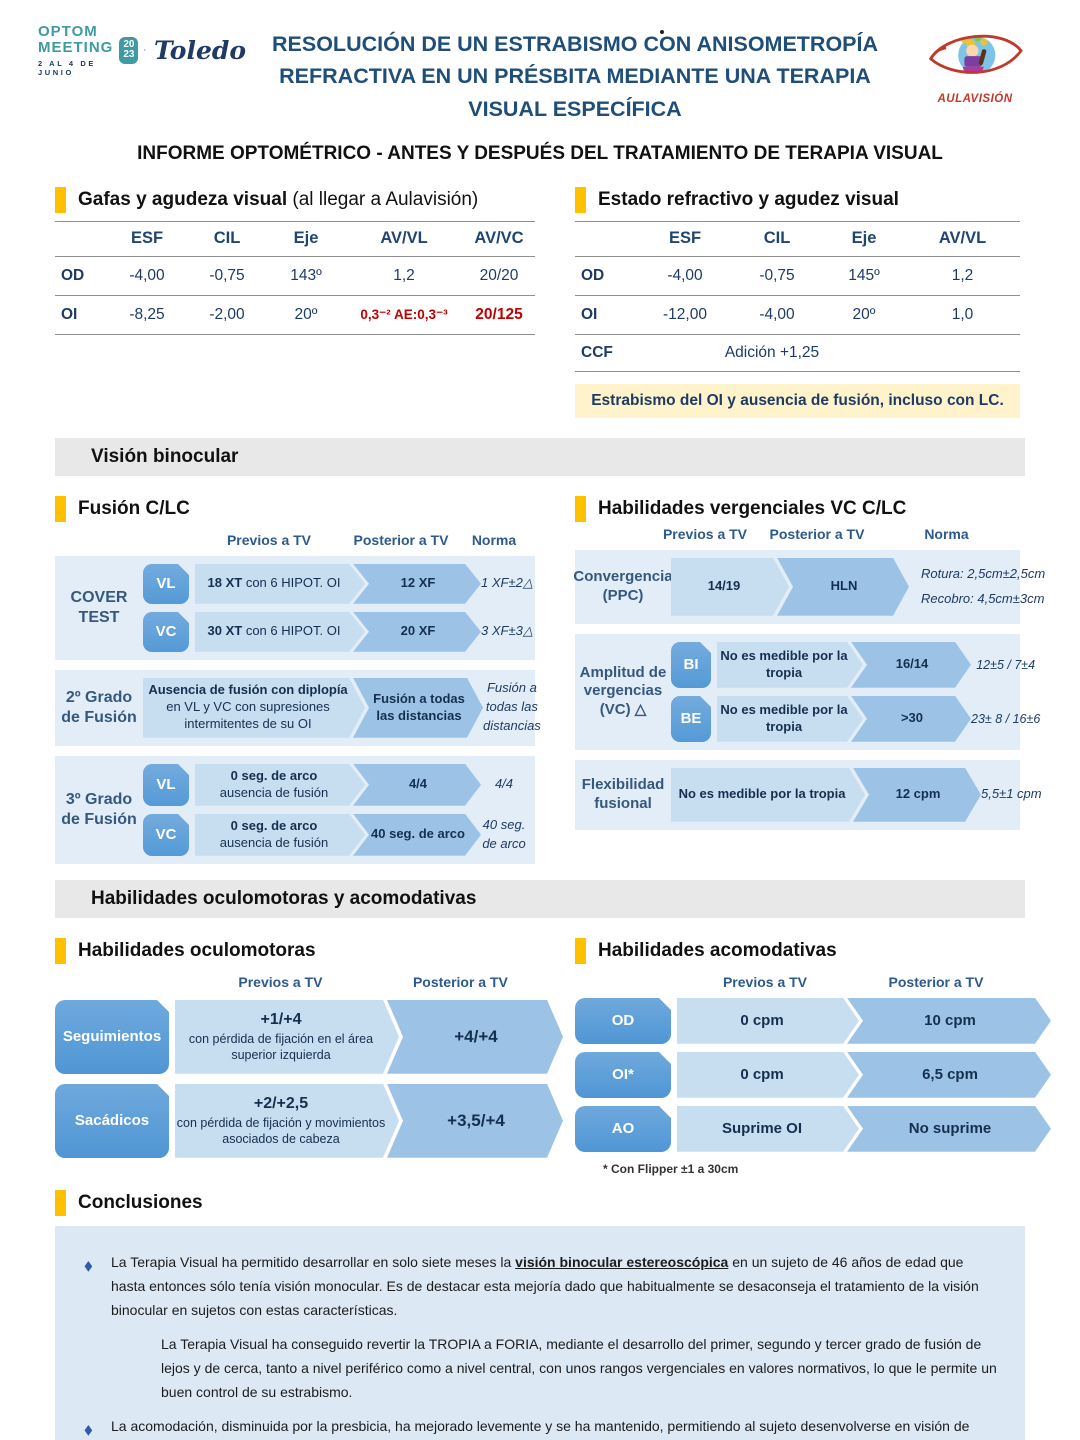 The width and height of the screenshot is (1080, 1440). I want to click on post-arrow: 10 cpm, so click(949, 1021).